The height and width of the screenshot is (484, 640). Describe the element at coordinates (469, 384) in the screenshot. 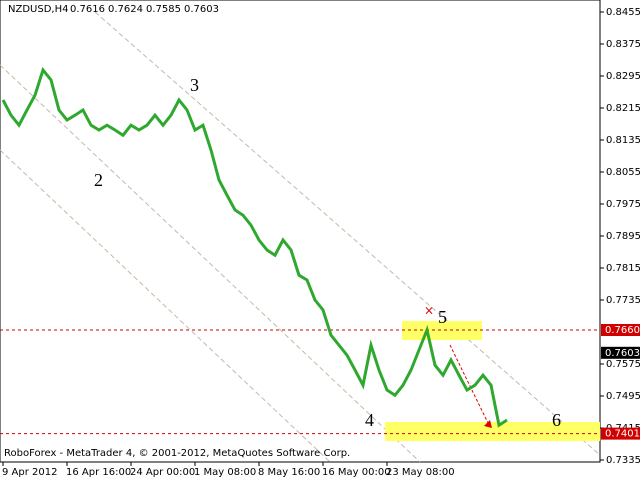

I see `forecast-arrow` at that location.